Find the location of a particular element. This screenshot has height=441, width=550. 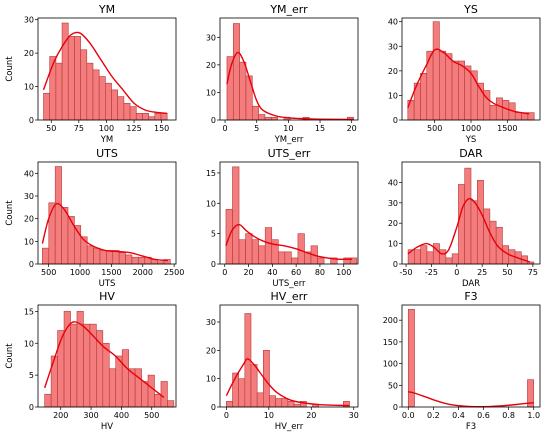

x-tick-label: 50 is located at coordinates (507, 272).